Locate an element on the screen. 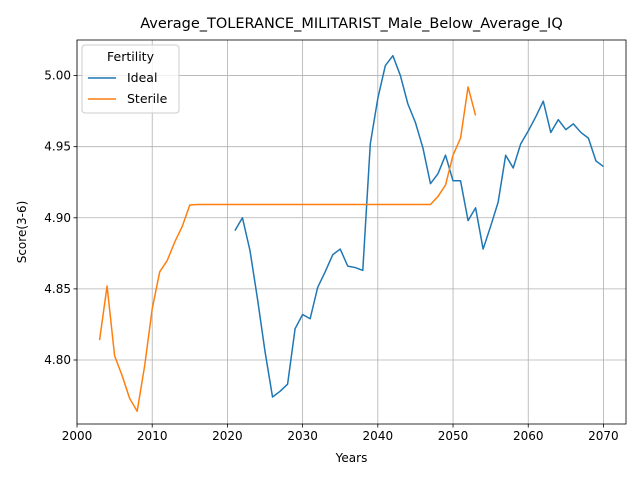 The image size is (640, 480). x-tick-label: 2010 is located at coordinates (152, 436).